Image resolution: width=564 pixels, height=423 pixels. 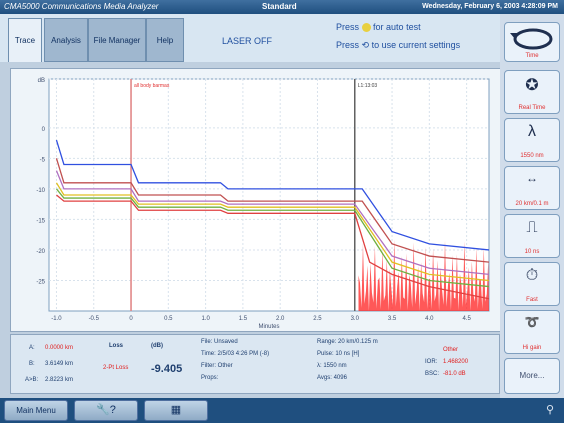 What do you see at coordinates (338, 354) in the screenshot?
I see `pulse-info: Pulse: 10 ns [H]` at bounding box center [338, 354].